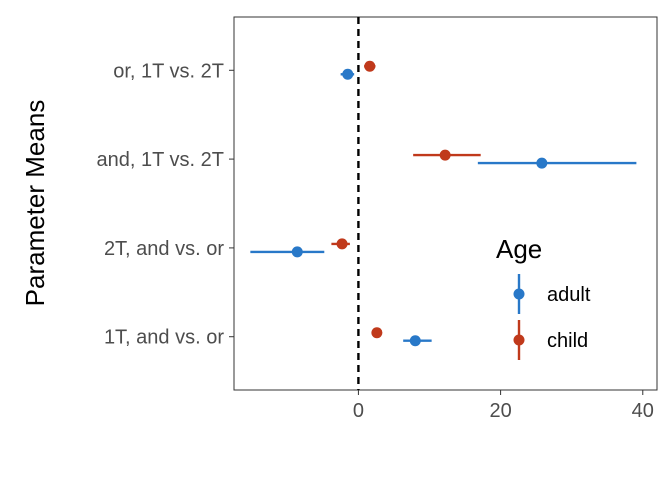 The image size is (672, 480). What do you see at coordinates (358, 411) in the screenshot?
I see `x-tick-label: 0` at bounding box center [358, 411].